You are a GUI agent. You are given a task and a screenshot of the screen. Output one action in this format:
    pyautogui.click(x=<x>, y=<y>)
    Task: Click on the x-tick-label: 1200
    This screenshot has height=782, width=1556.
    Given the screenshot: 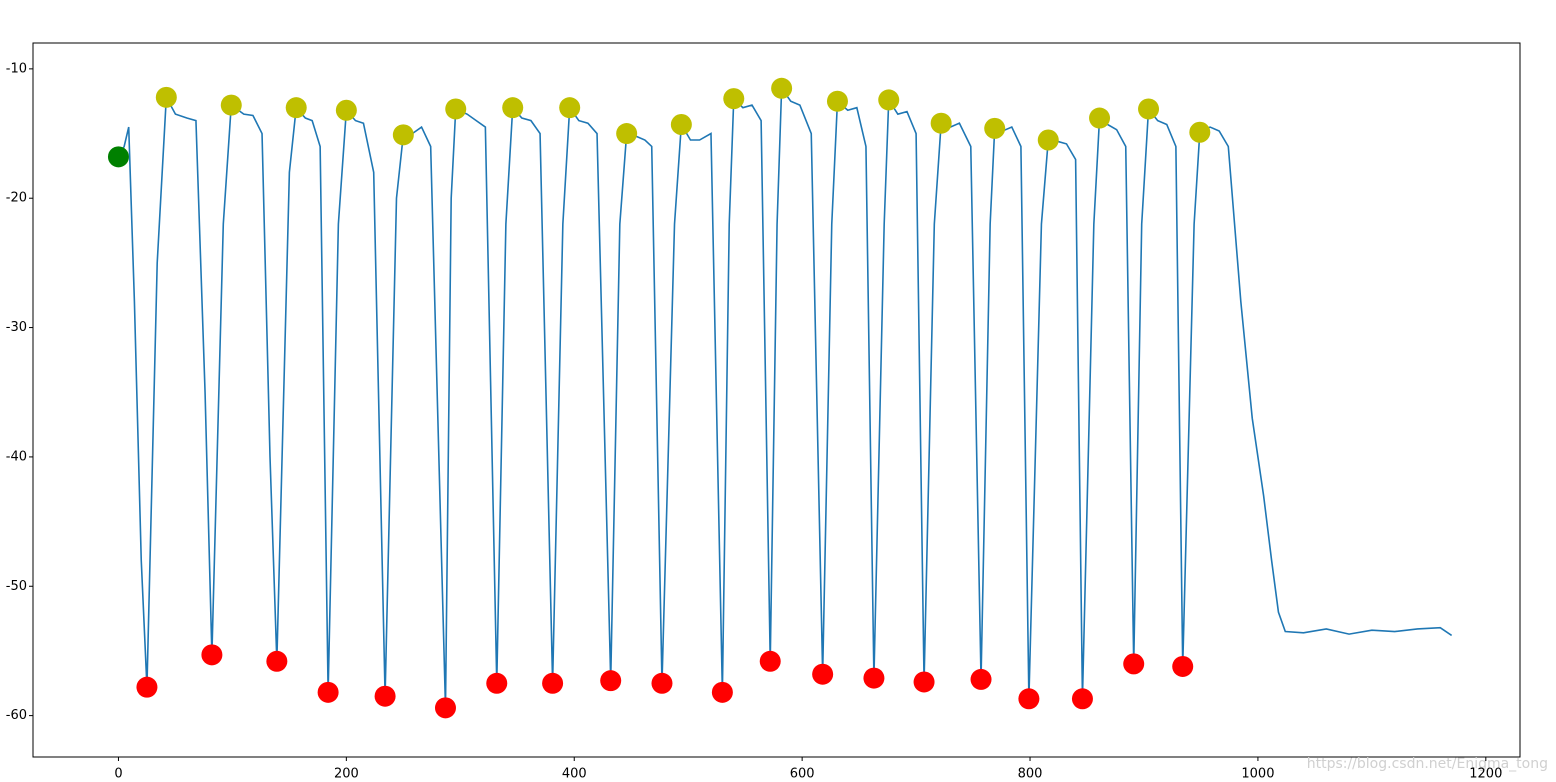 What is the action you would take?
    pyautogui.click(x=1485, y=774)
    